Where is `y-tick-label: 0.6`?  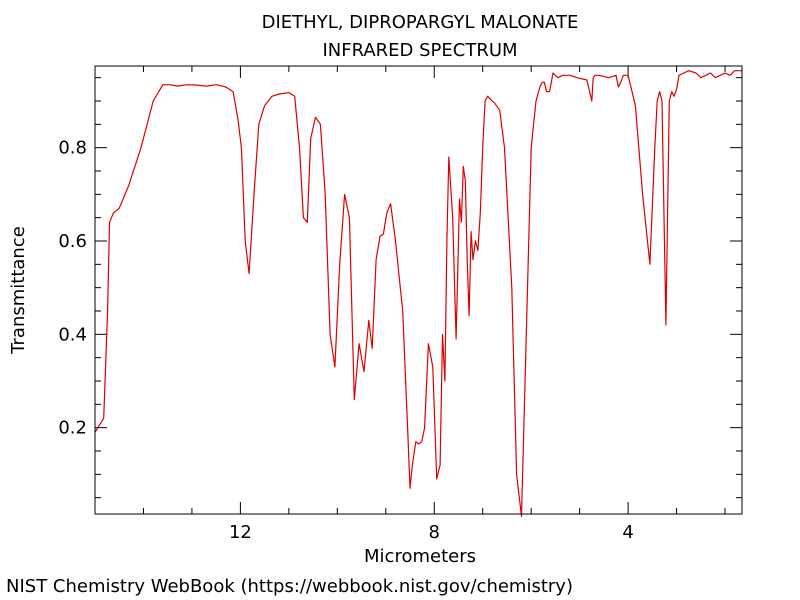
y-tick-label: 0.6 is located at coordinates (72, 241).